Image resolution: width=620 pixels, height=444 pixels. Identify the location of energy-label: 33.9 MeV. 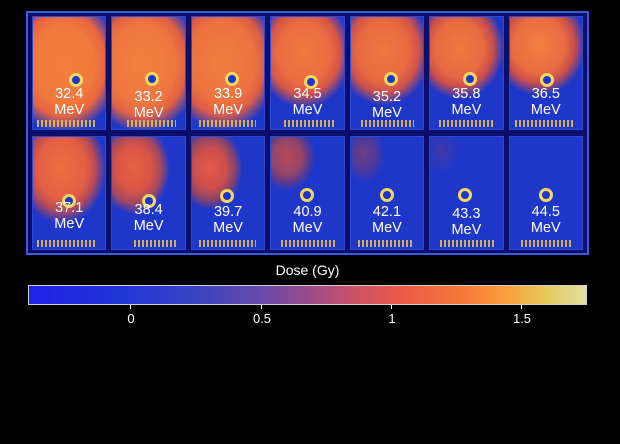
(228, 102).